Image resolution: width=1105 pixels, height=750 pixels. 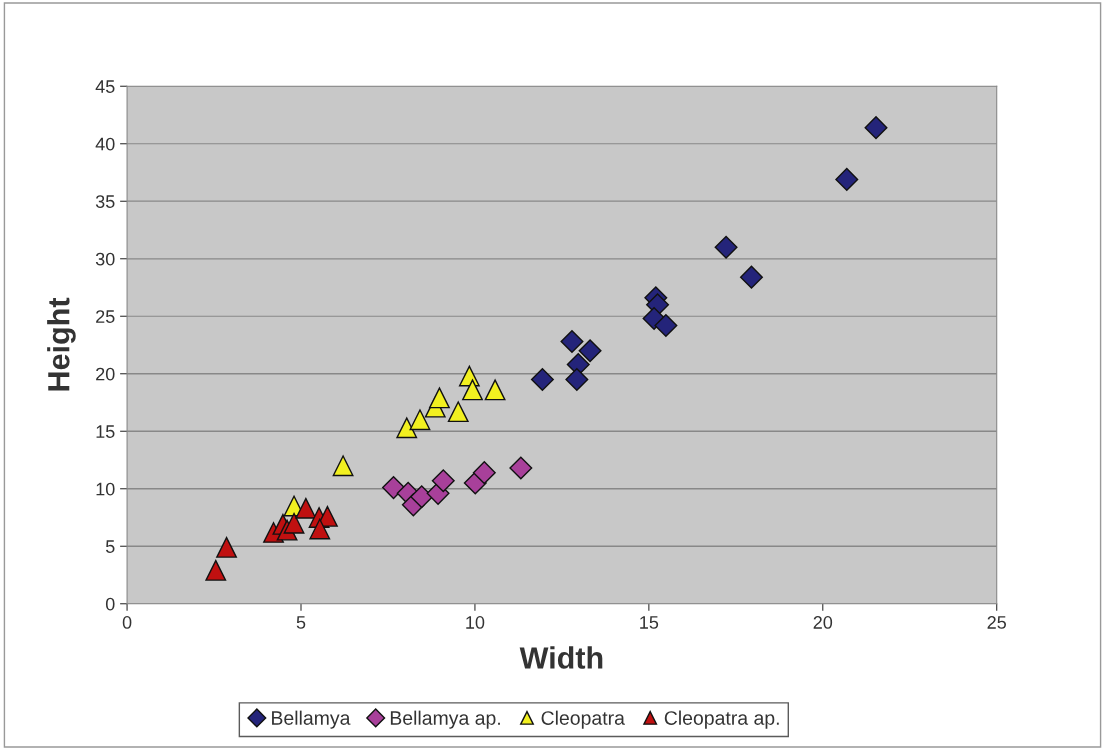 What do you see at coordinates (105, 489) in the screenshot?
I see `y-tick-label: 10` at bounding box center [105, 489].